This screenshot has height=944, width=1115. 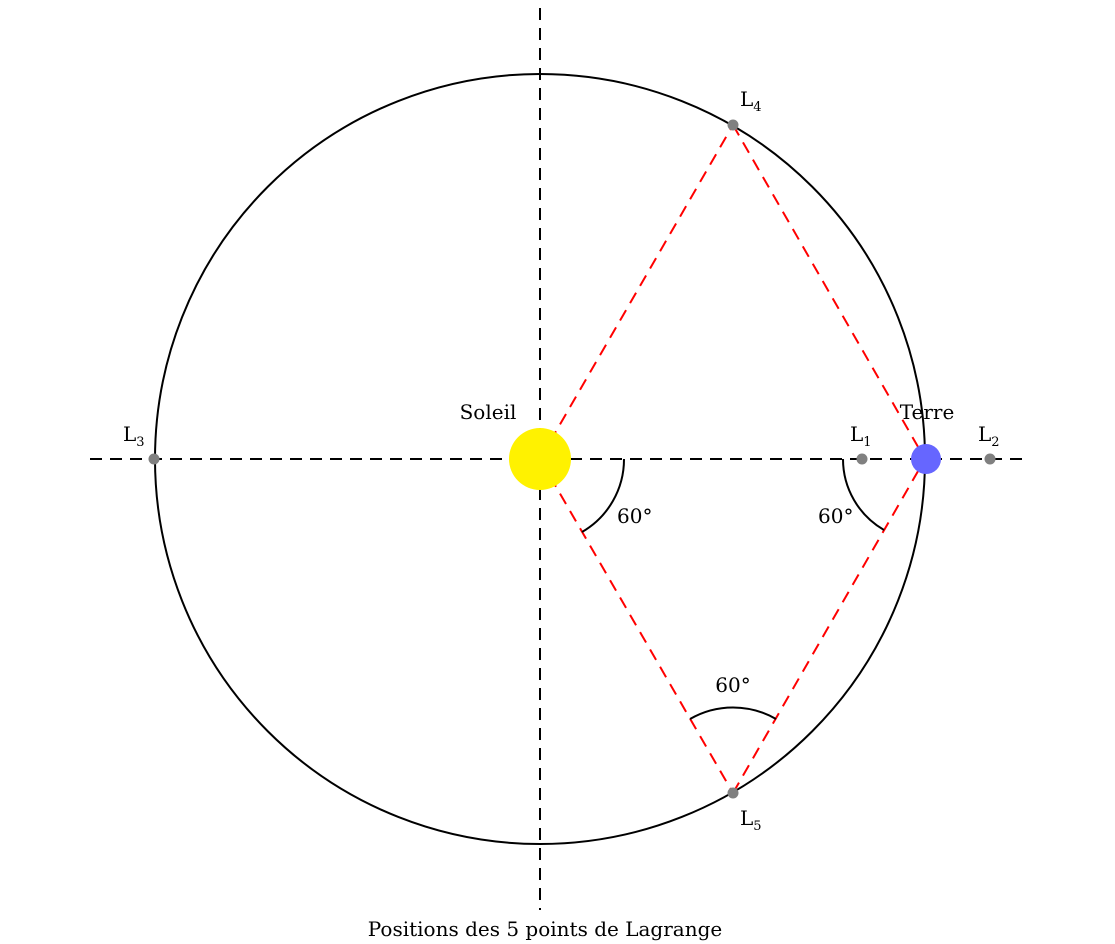 I want to click on l5-earth-line, so click(x=829, y=626).